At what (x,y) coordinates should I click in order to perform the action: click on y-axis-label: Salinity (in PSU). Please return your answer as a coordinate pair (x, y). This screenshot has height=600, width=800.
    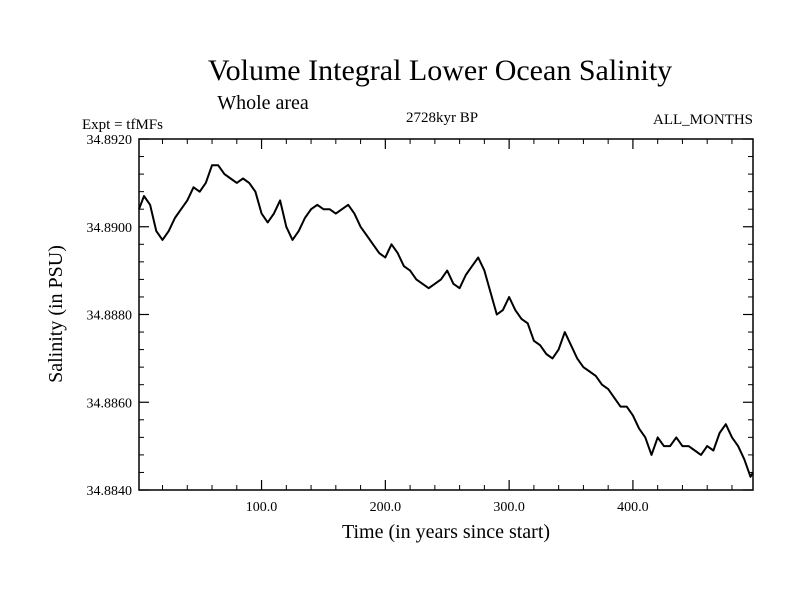
    Looking at the image, I should click on (56, 314).